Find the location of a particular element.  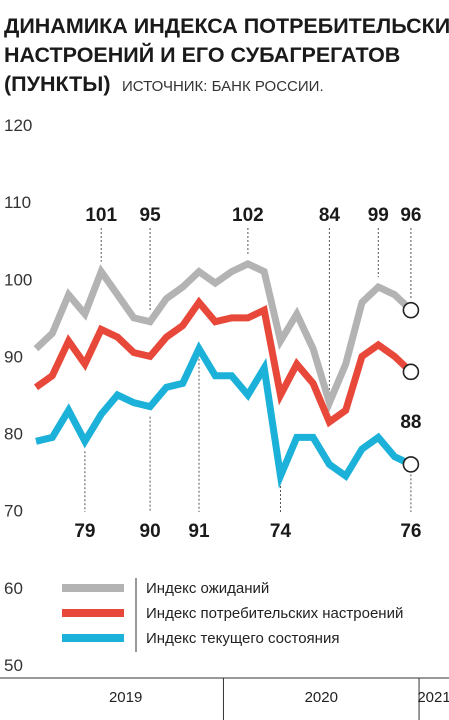

year-label: 2020 is located at coordinates (321, 697).